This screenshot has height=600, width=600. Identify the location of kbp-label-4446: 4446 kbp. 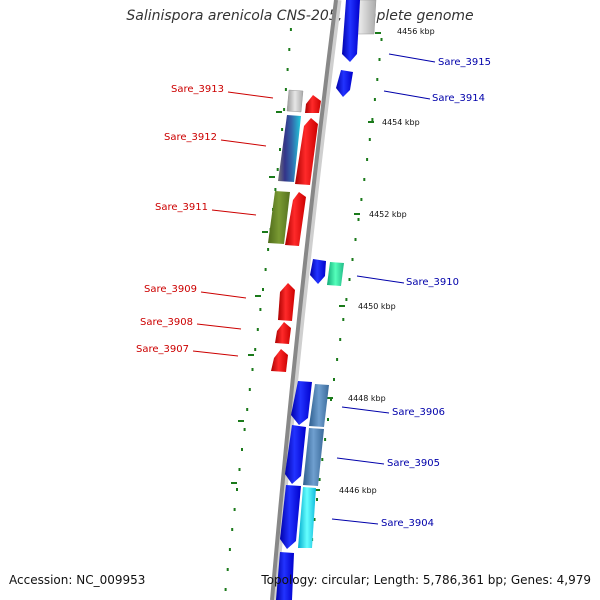
(358, 490).